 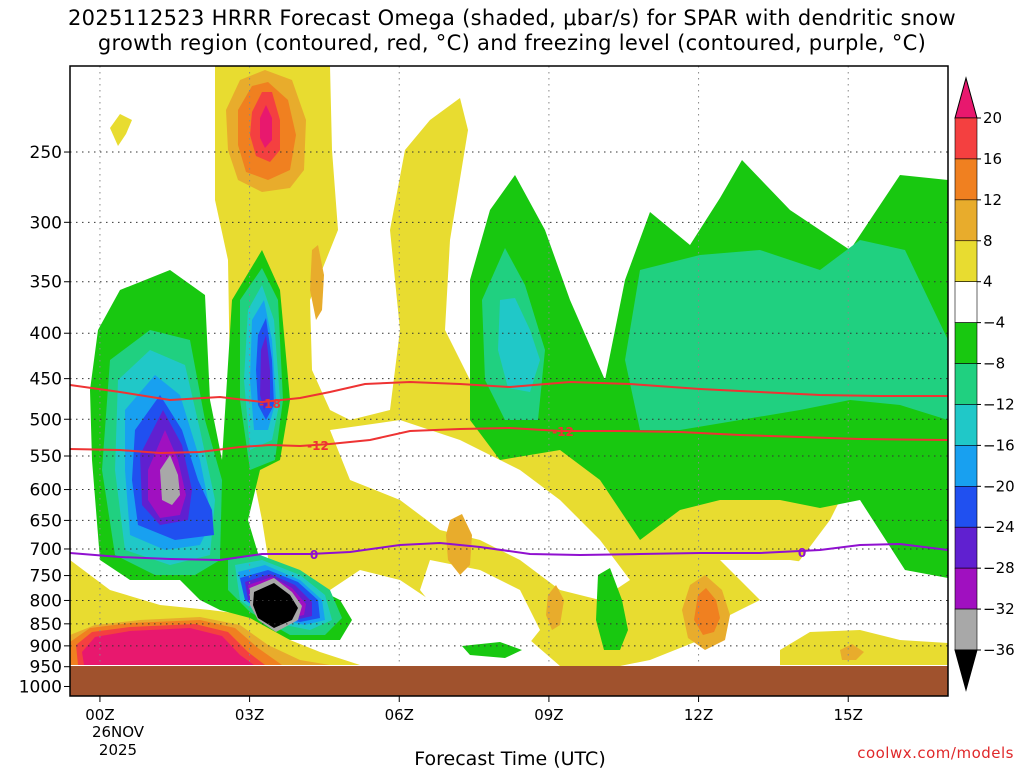 What do you see at coordinates (548, 715) in the screenshot?
I see `x-tick-label: 09Z` at bounding box center [548, 715].